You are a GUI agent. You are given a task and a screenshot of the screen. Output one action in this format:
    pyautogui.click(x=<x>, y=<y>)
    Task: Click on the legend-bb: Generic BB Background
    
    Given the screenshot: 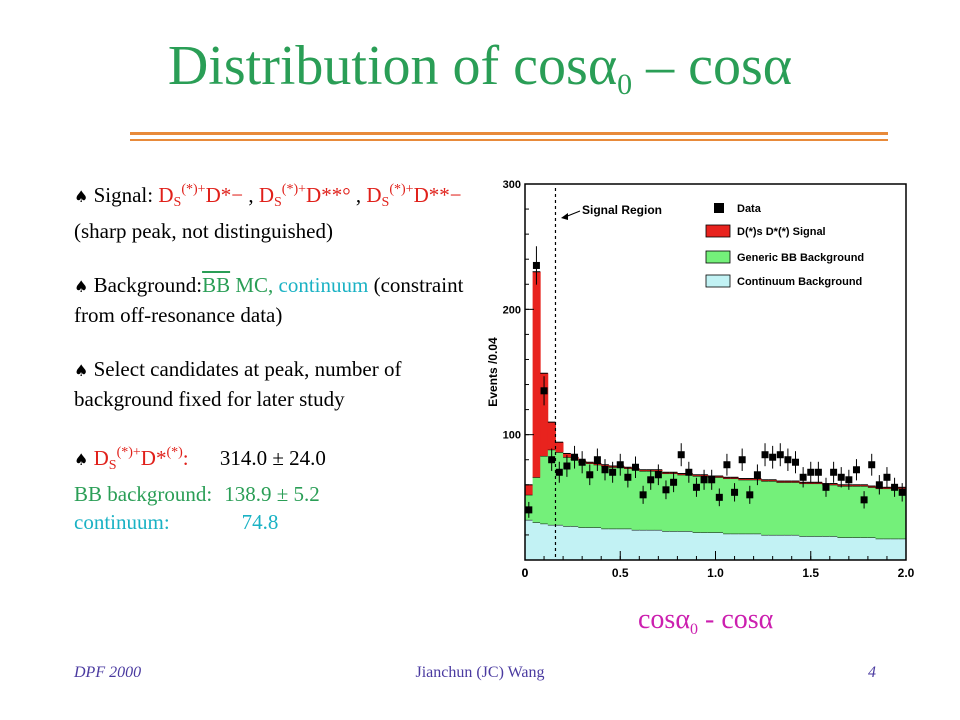 What is the action you would take?
    pyautogui.click(x=800, y=258)
    